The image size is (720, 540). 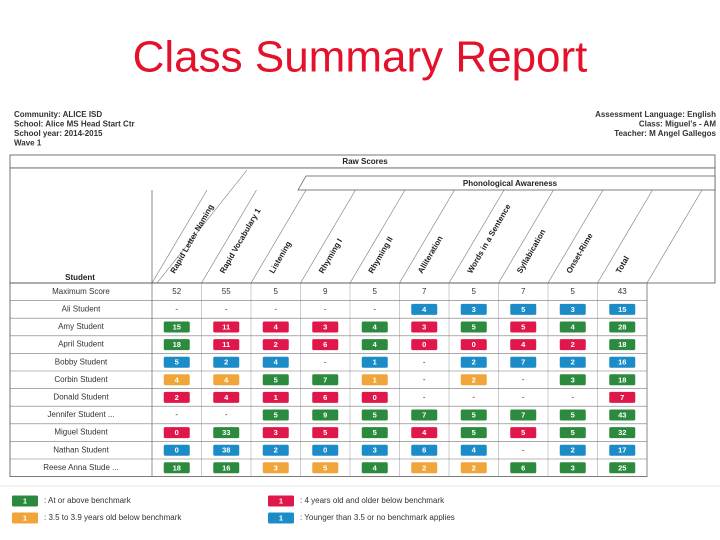 I want to click on info-left: Community: ALICE ISD, so click(x=58, y=114).